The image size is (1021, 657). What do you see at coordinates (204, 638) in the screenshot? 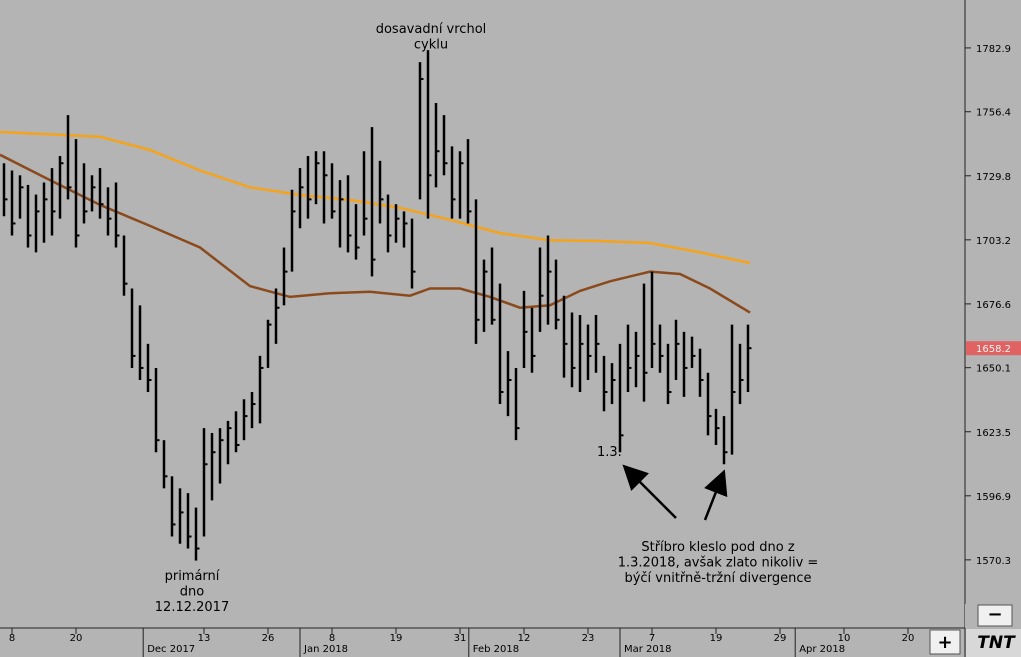
I see `x-tick-label: 13` at bounding box center [204, 638].